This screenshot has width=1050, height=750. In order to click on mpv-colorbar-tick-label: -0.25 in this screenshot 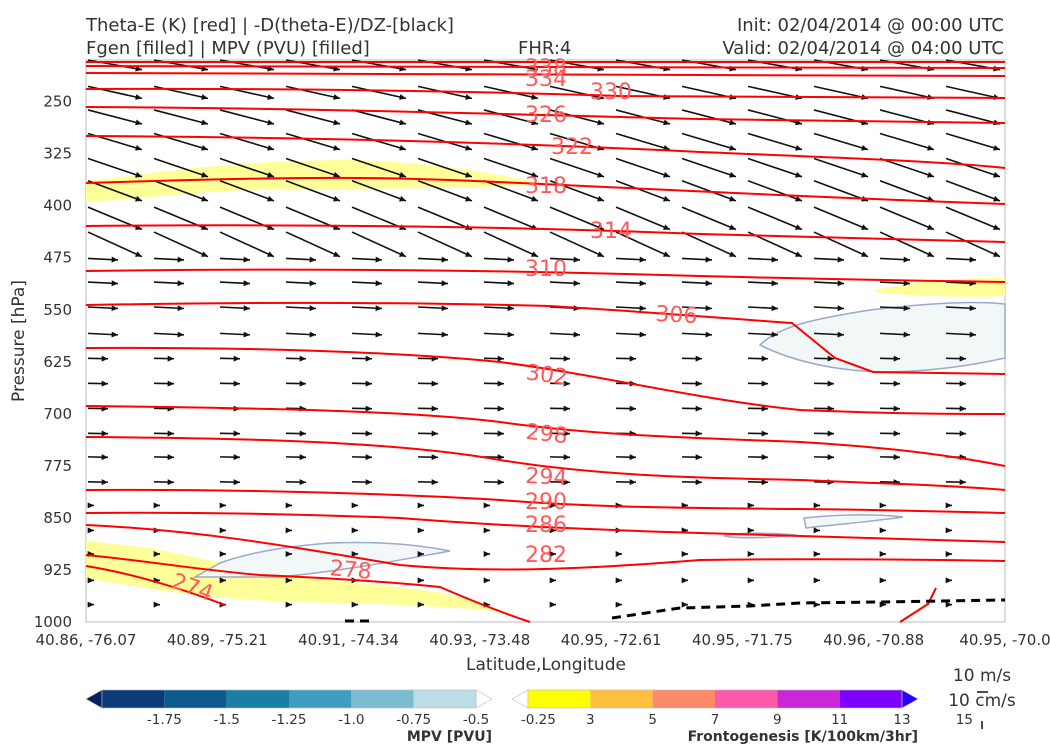, I will do `click(538, 720)`.